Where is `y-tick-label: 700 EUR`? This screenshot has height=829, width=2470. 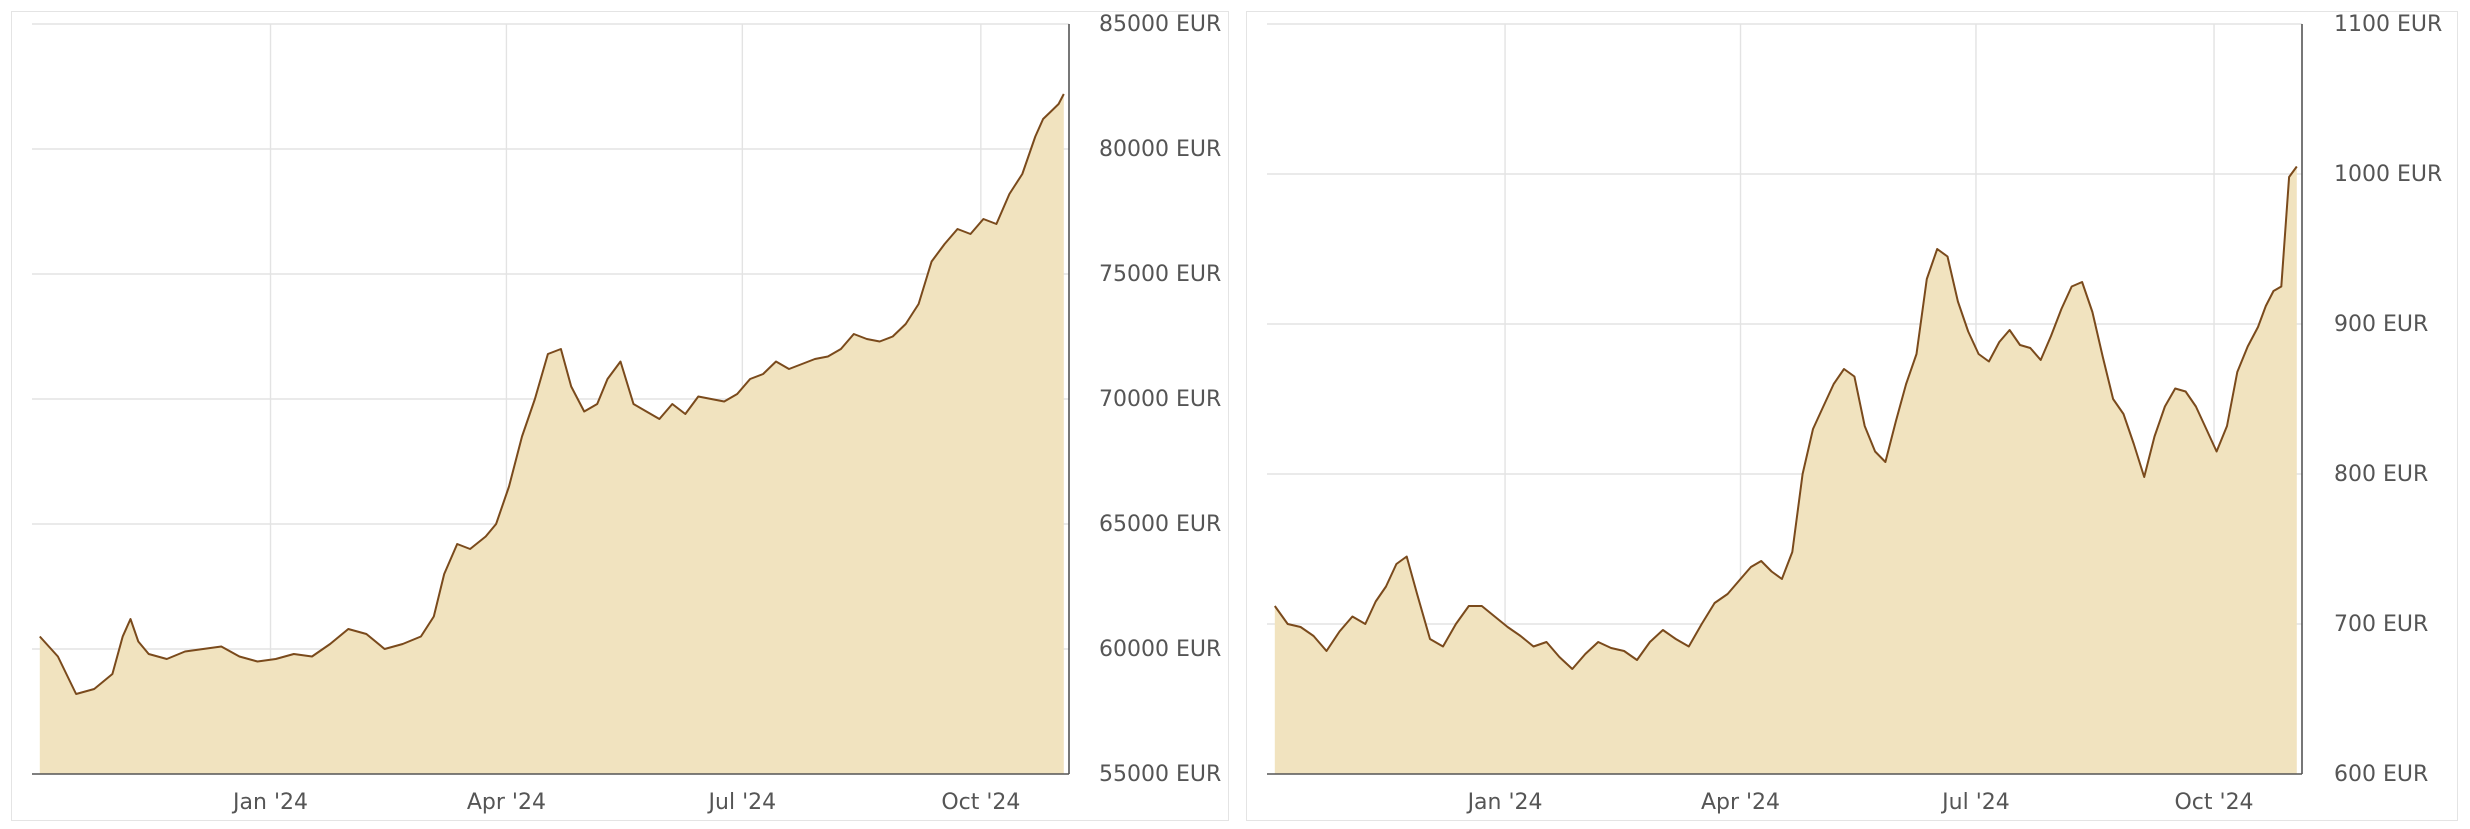
y-tick-label: 700 EUR is located at coordinates (2381, 624).